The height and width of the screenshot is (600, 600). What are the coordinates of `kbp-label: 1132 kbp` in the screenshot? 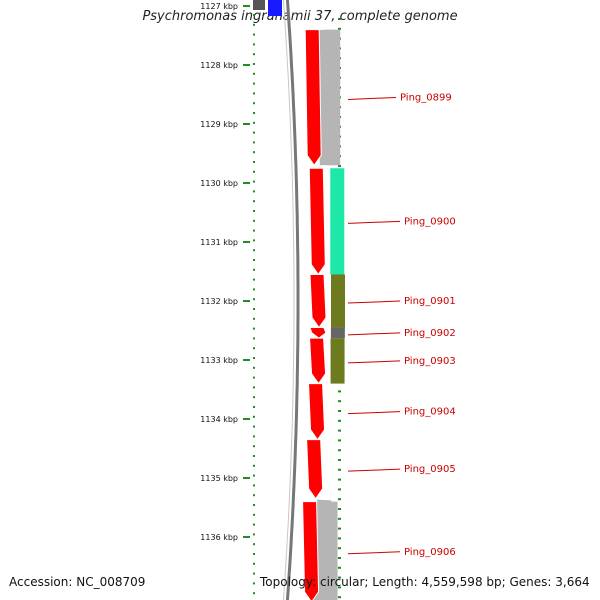 It's located at (219, 301).